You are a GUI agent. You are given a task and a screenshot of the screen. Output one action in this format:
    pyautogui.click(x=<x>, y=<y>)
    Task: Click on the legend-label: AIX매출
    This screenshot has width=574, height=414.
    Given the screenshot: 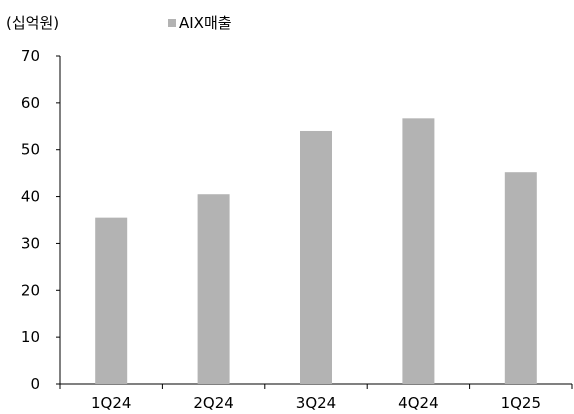 What is the action you would take?
    pyautogui.click(x=205, y=23)
    